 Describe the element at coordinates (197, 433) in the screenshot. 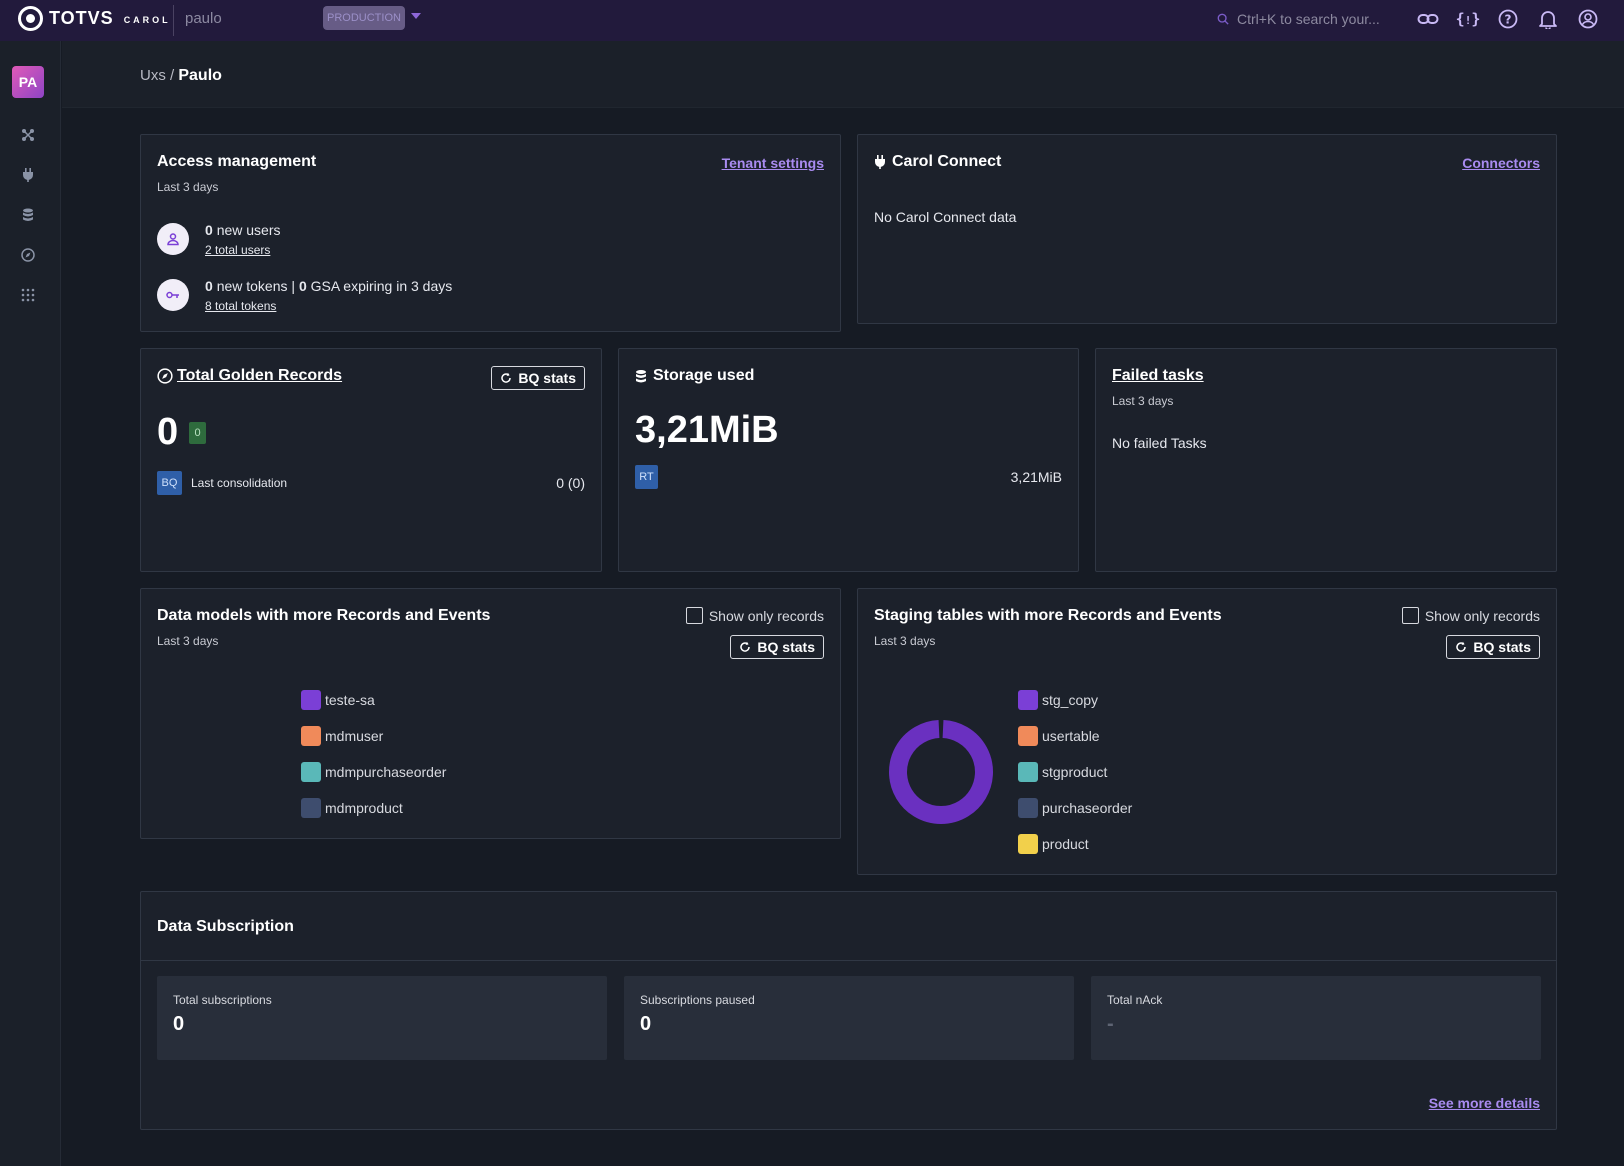

I see `golden-records-delta-badge: 0` at that location.